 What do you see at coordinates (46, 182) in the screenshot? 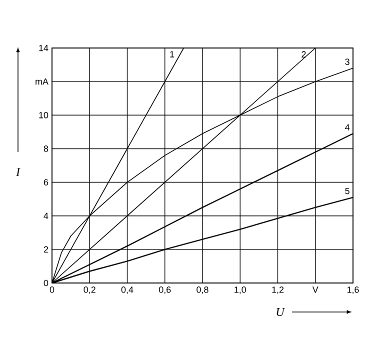
I see `y-tick-label: 6` at bounding box center [46, 182].